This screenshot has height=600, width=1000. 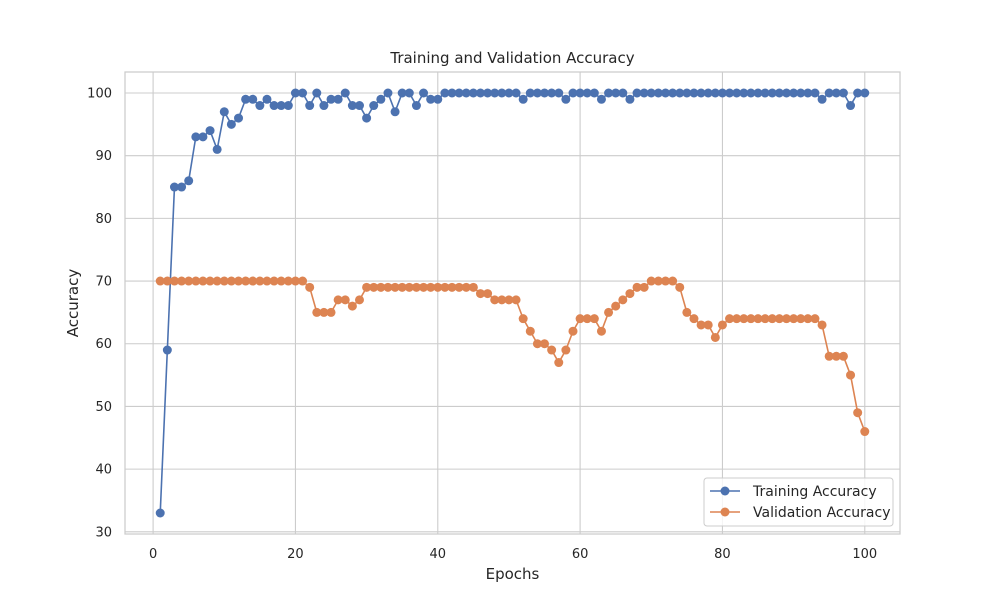 What do you see at coordinates (722, 554) in the screenshot?
I see `x-tick-label: 80` at bounding box center [722, 554].